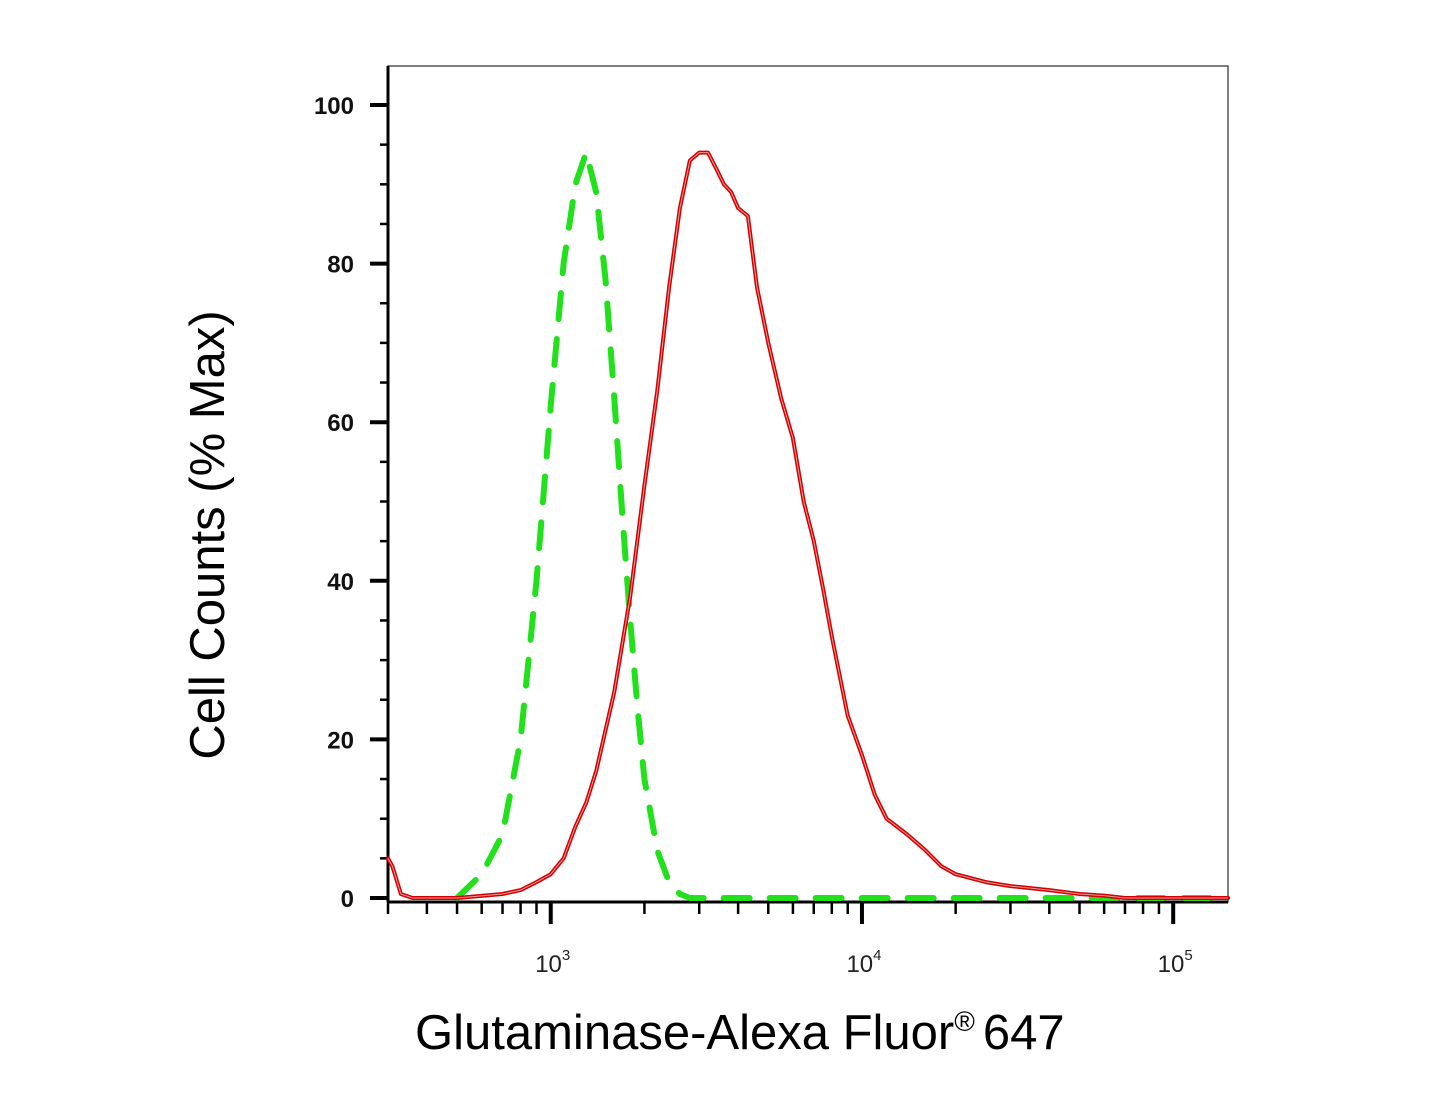 This screenshot has width=1443, height=1119. What do you see at coordinates (1023, 1033) in the screenshot?
I see `x-axis-label-suffix: 647` at bounding box center [1023, 1033].